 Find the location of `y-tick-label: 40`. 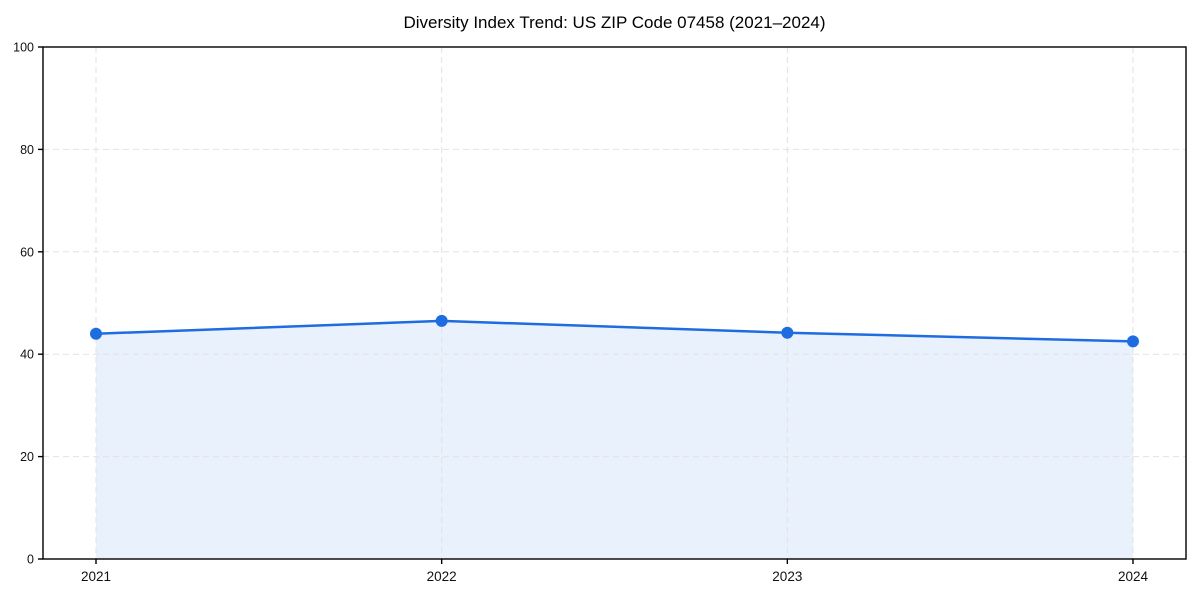

y-tick-label: 40 is located at coordinates (27, 355).